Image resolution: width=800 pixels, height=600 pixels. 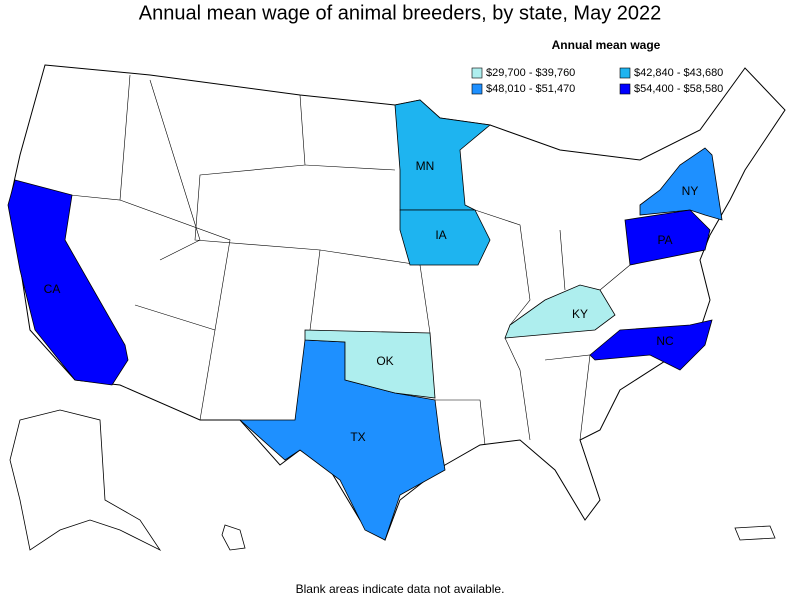 What do you see at coordinates (530, 73) in the screenshot?
I see `legend-label: $29,700 - $39,760` at bounding box center [530, 73].